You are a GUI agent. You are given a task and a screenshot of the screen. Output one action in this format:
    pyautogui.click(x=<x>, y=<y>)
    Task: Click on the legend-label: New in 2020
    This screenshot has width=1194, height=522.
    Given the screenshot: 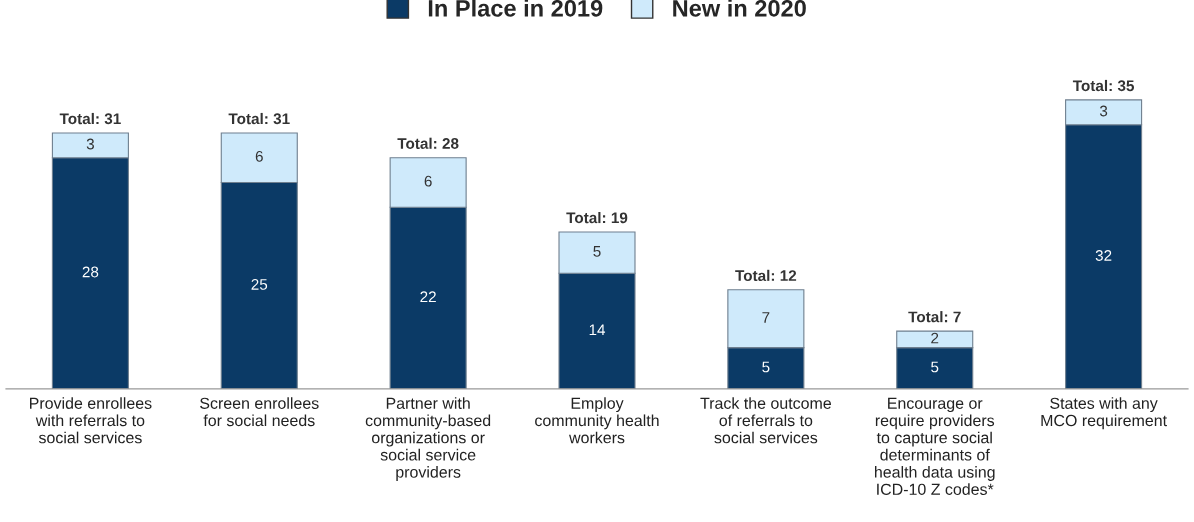 What is the action you would take?
    pyautogui.click(x=739, y=8)
    